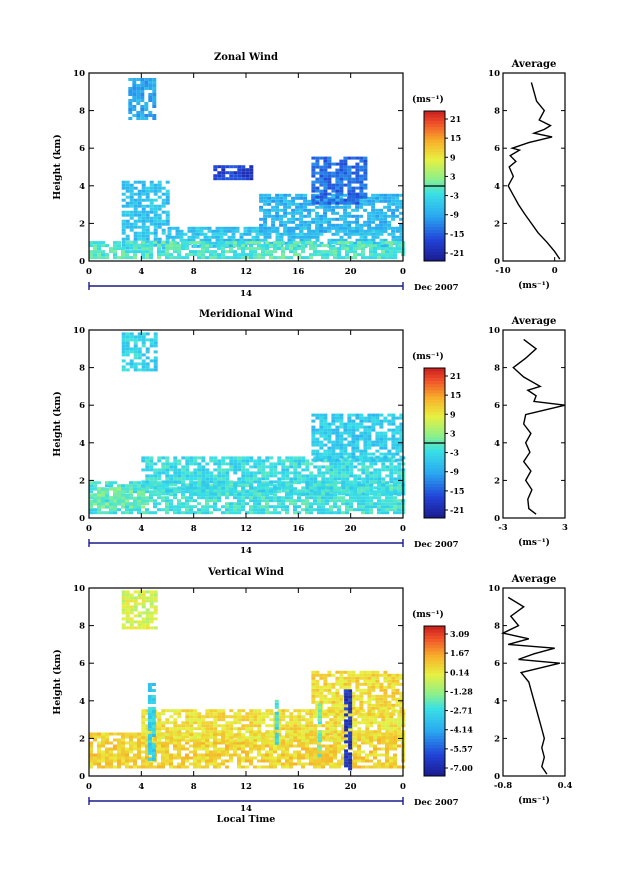  Describe the element at coordinates (141, 272) in the screenshot. I see `x-tick-label: 4` at that location.